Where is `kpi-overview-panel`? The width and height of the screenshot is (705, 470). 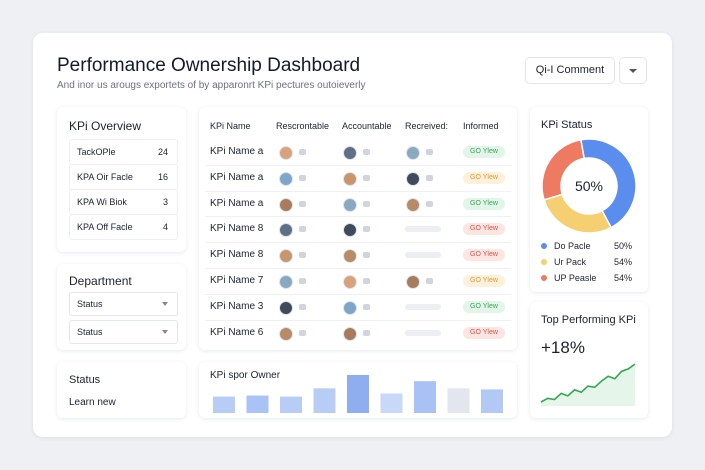 kpi-overview-panel is located at coordinates (121, 179).